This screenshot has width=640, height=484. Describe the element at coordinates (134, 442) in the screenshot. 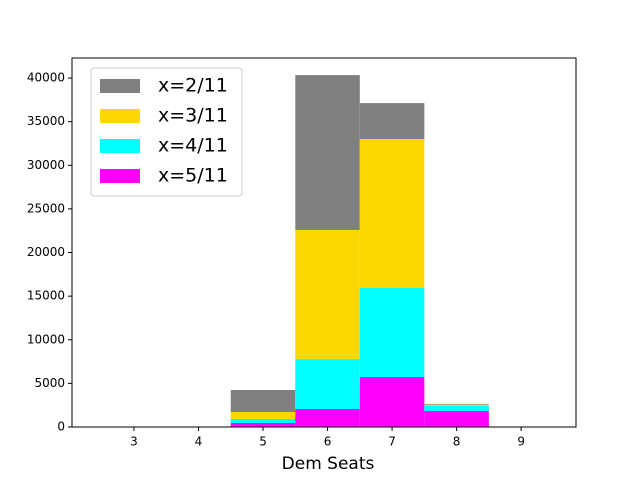

I see `x-tick-label: 3` at that location.